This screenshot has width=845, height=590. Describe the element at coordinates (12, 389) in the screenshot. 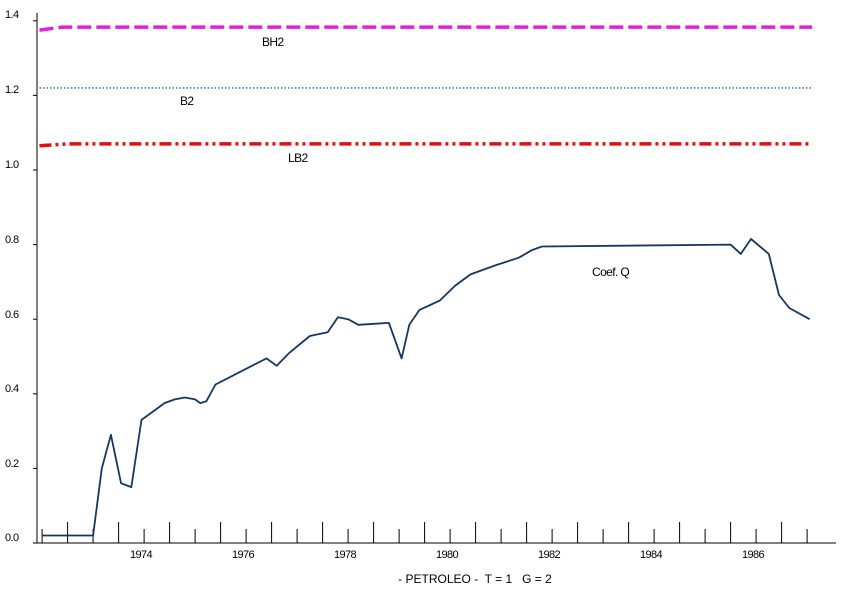

I see `y-tick-label: 0.4` at that location.